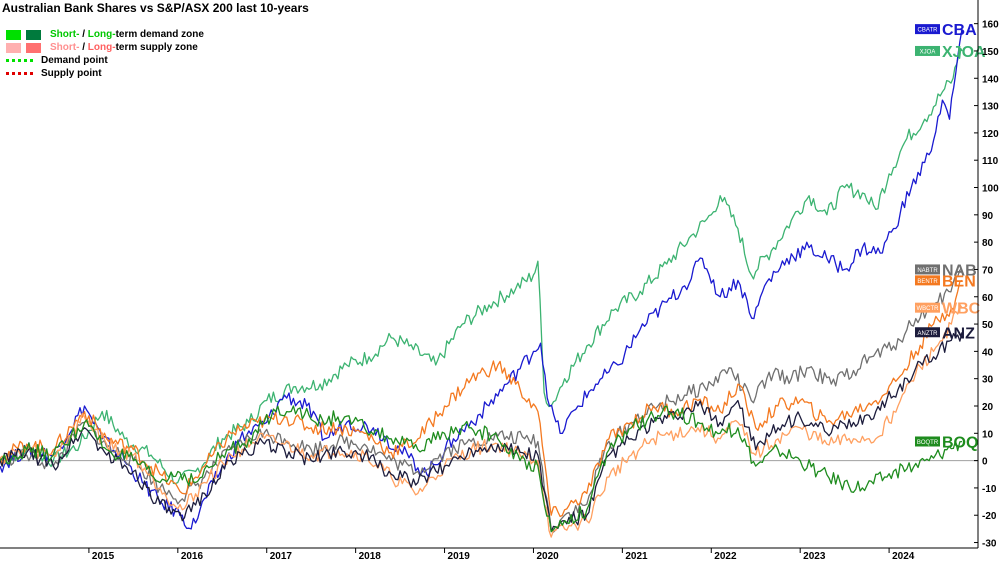 Image resolution: width=1000 pixels, height=562 pixels. Describe the element at coordinates (964, 52) in the screenshot. I see `series-xjoa-label: XJOA` at that location.